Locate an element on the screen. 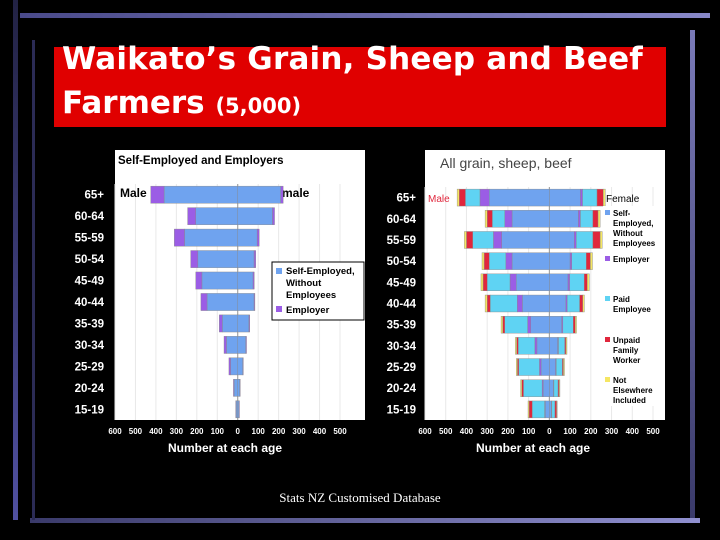 The height and width of the screenshot is (540, 720). x-tick-label: 600 is located at coordinates (115, 431).